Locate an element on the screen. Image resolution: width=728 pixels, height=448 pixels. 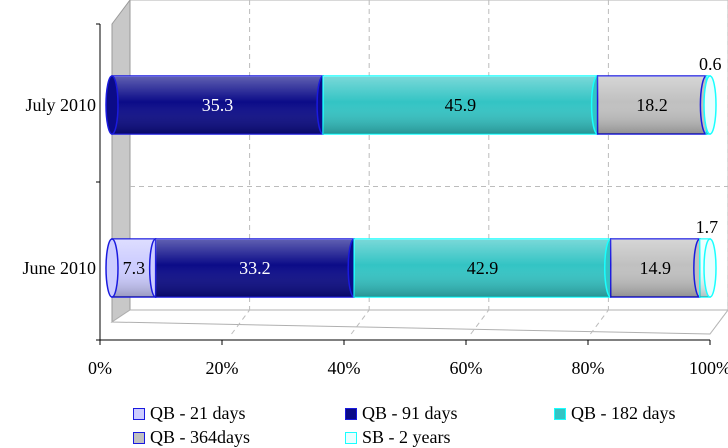
data-label: 1.7 is located at coordinates (707, 227).